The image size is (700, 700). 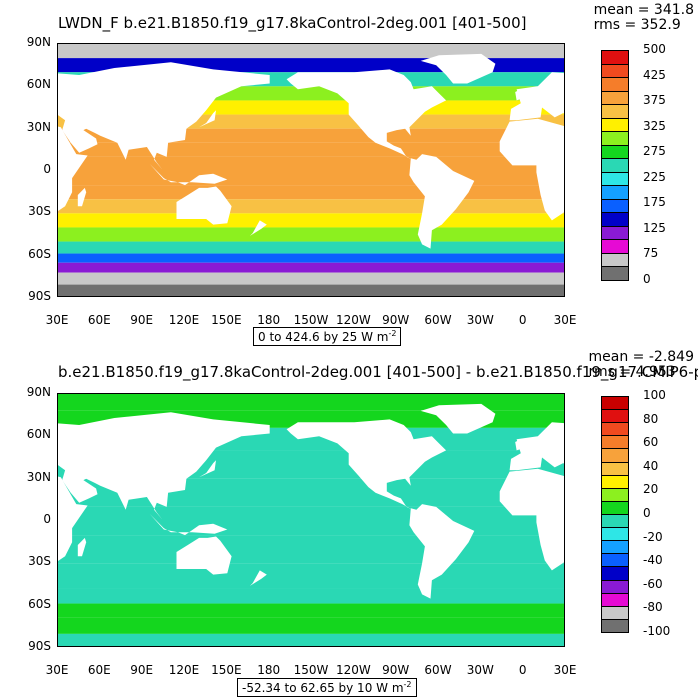 What do you see at coordinates (651, 442) in the screenshot?
I see `colorbar-label: 60` at bounding box center [651, 442].